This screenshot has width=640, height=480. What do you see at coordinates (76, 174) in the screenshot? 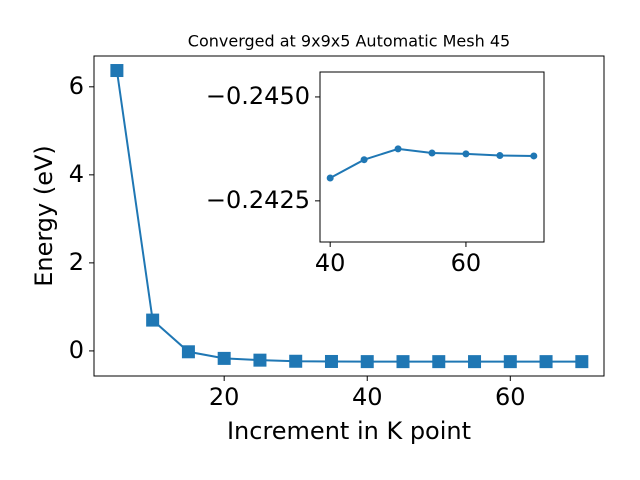
I see `y-tick-label: 4` at bounding box center [76, 174].